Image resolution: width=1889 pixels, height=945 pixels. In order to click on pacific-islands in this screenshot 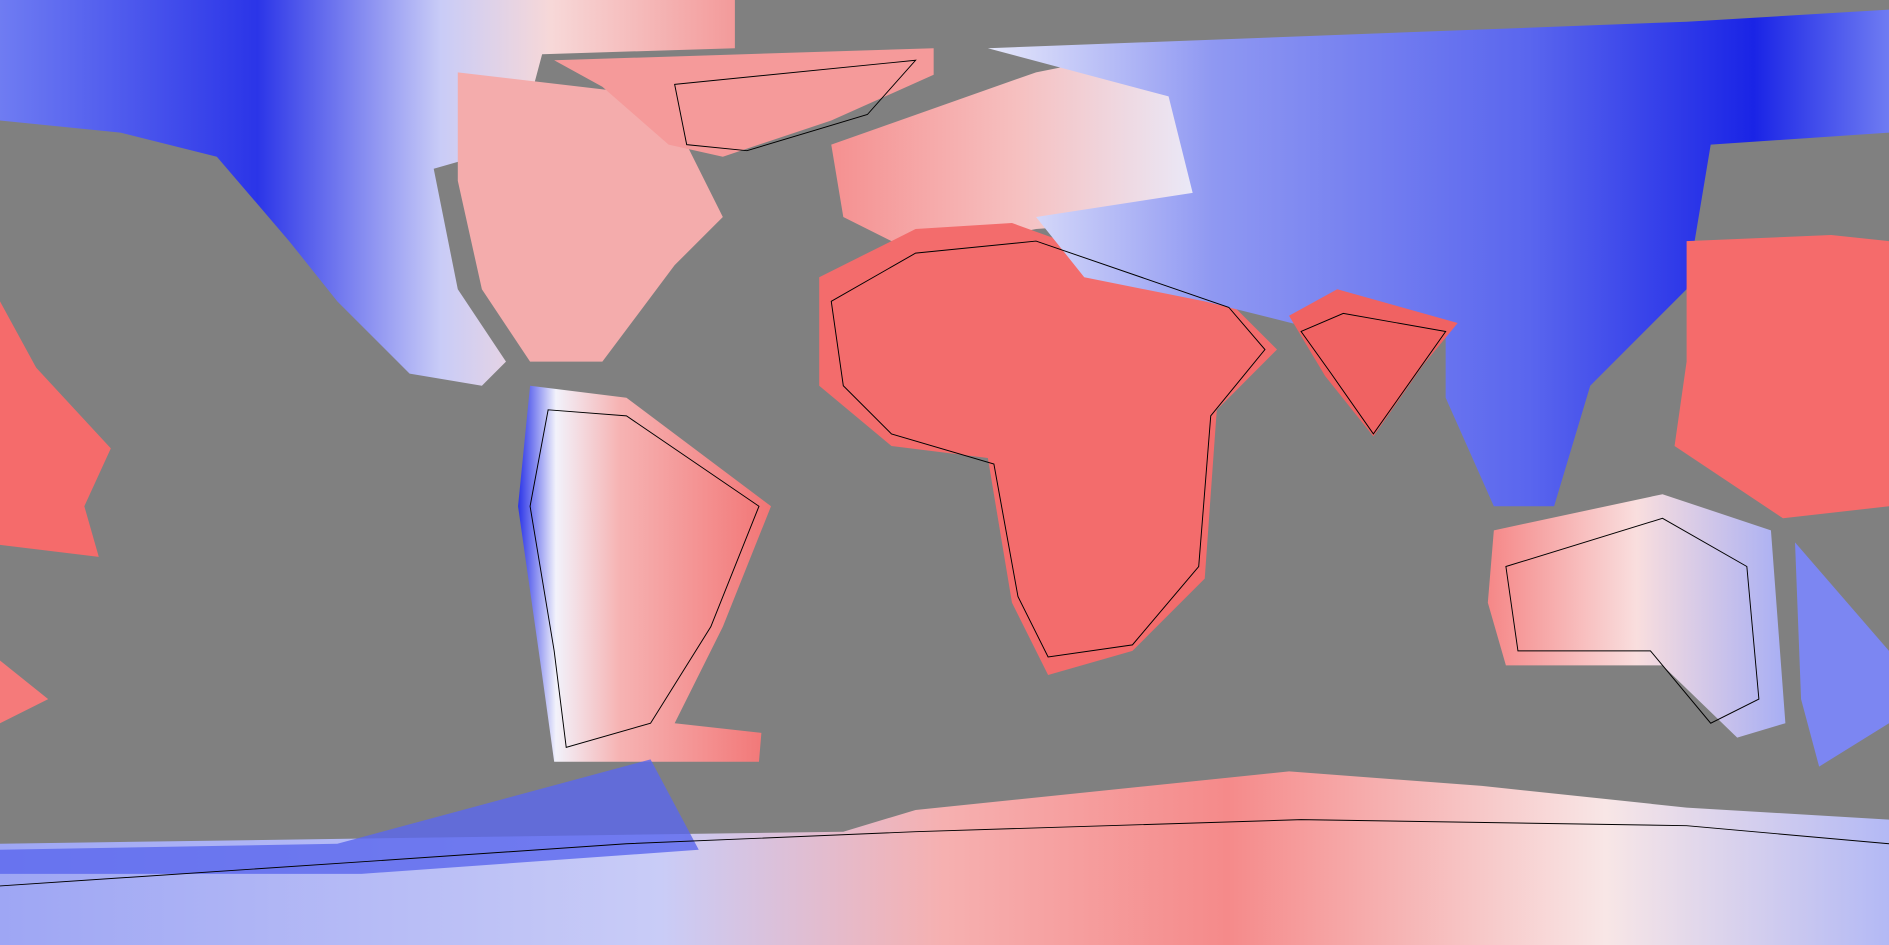, I will do `click(24, 692)`.